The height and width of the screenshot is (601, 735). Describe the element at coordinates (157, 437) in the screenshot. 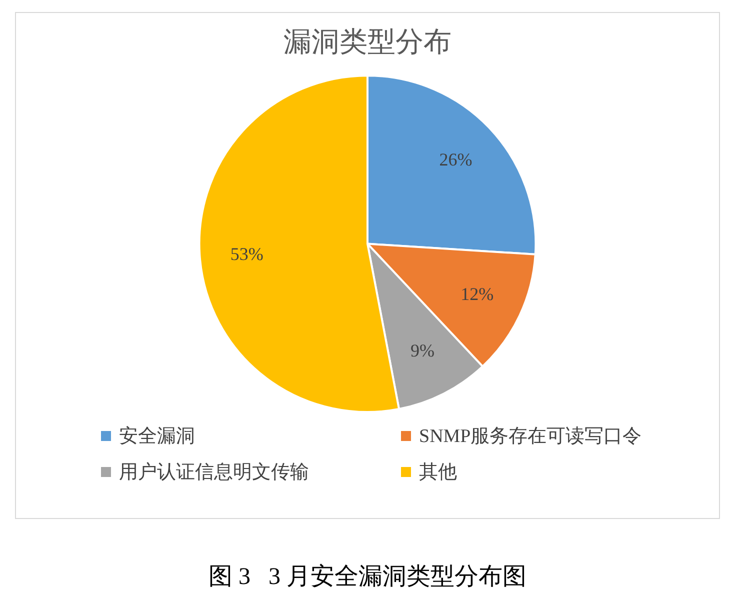

I see `legend-label: 安全漏洞` at that location.